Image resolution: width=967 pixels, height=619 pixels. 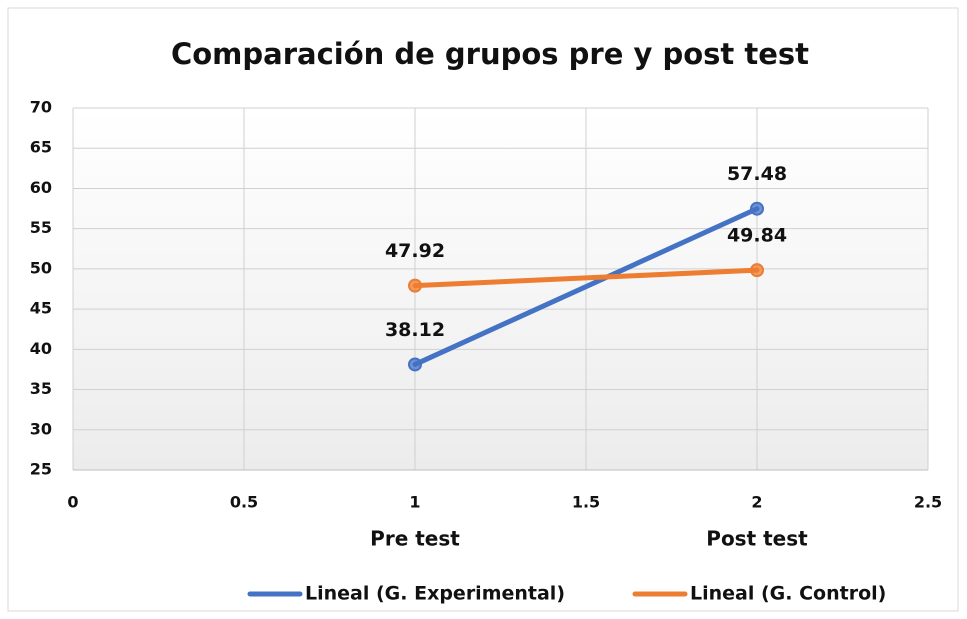 I want to click on legend-label: Lineal (G. Control), so click(x=788, y=594).